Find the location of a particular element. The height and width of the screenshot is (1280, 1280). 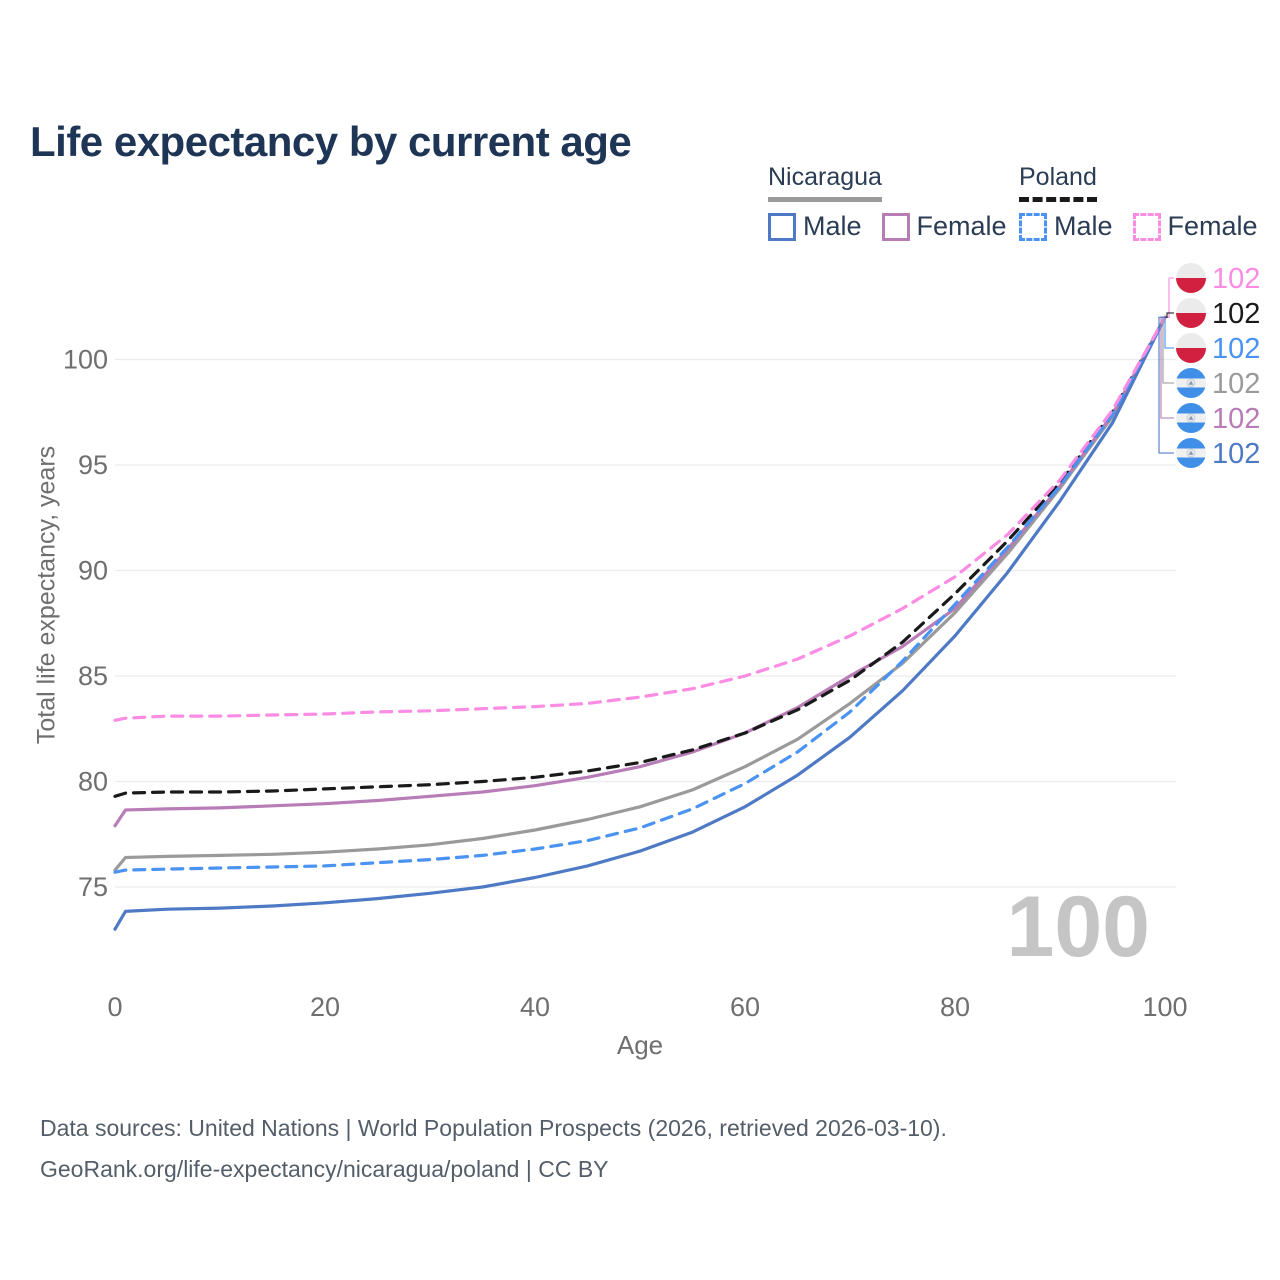

x-axis-label: Age is located at coordinates (640, 1045).